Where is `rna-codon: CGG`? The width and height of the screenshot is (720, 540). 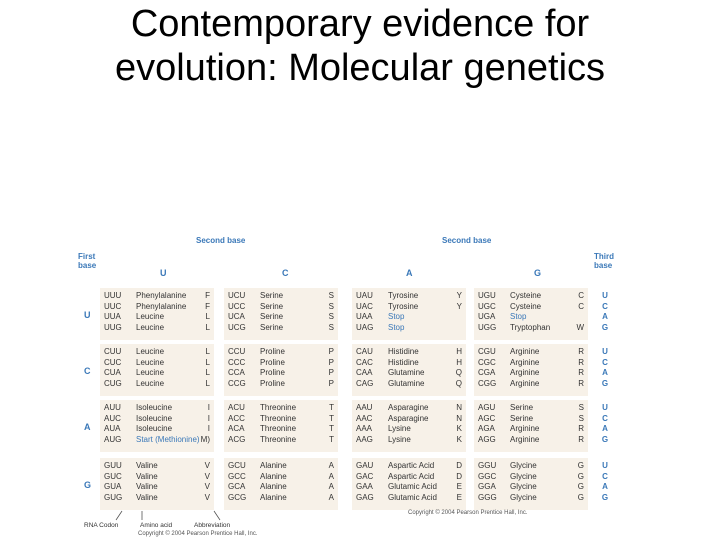
rna-codon: CGG is located at coordinates (487, 383).